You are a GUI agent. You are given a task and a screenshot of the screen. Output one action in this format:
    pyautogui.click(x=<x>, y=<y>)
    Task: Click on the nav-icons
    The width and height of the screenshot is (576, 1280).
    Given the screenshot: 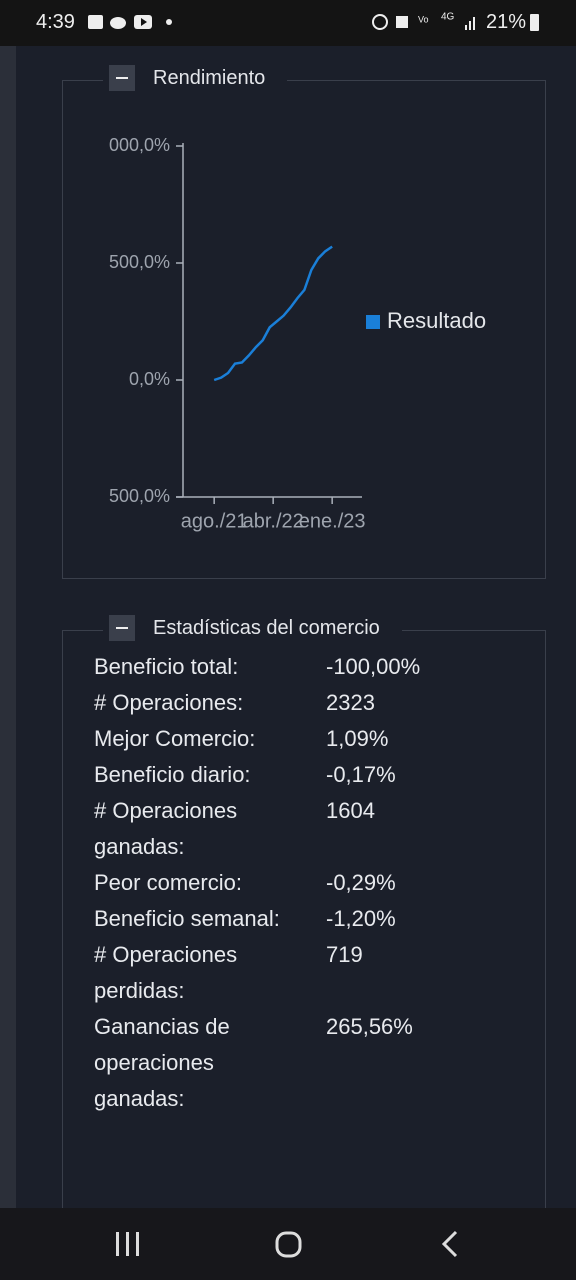 What is the action you would take?
    pyautogui.click(x=287, y=1244)
    